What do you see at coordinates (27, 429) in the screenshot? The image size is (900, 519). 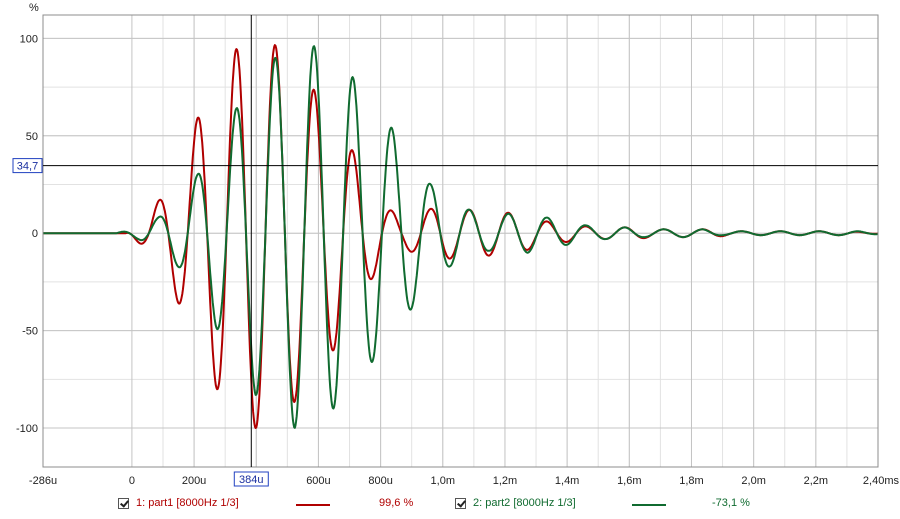 I see `y-tick-label: -100` at bounding box center [27, 429].